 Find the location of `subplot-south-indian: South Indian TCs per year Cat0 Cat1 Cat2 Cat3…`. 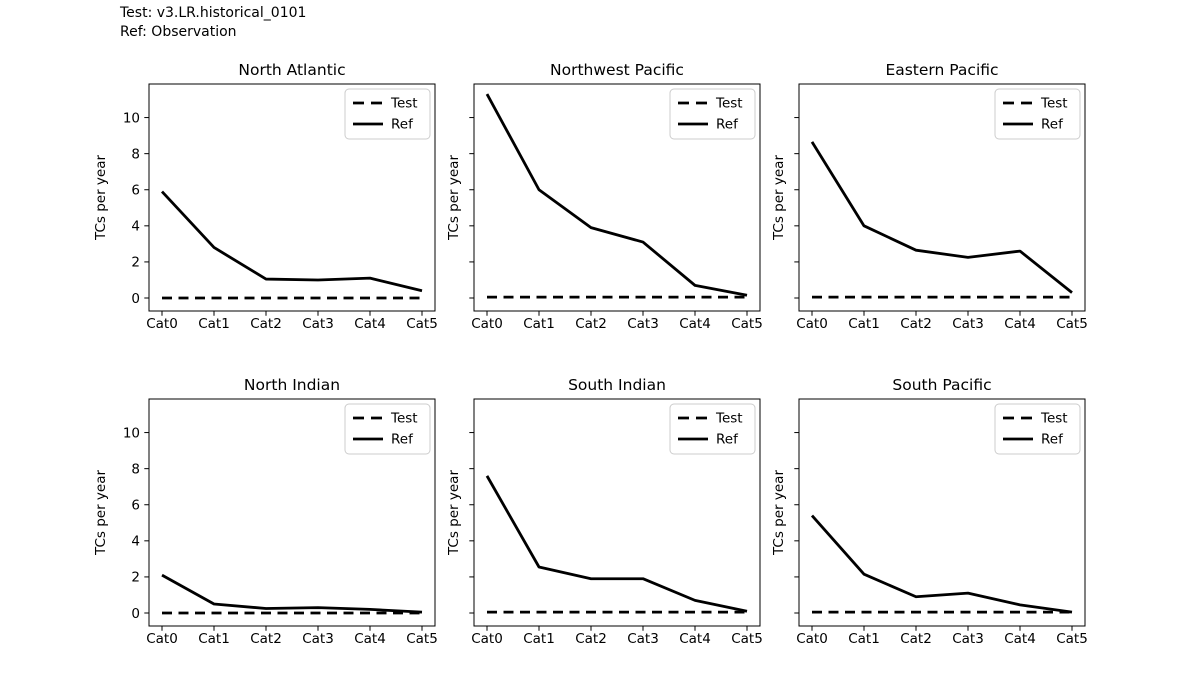

subplot-south-indian: South Indian TCs per year Cat0 Cat1 Cat2 Cat3… is located at coordinates (589, 516).